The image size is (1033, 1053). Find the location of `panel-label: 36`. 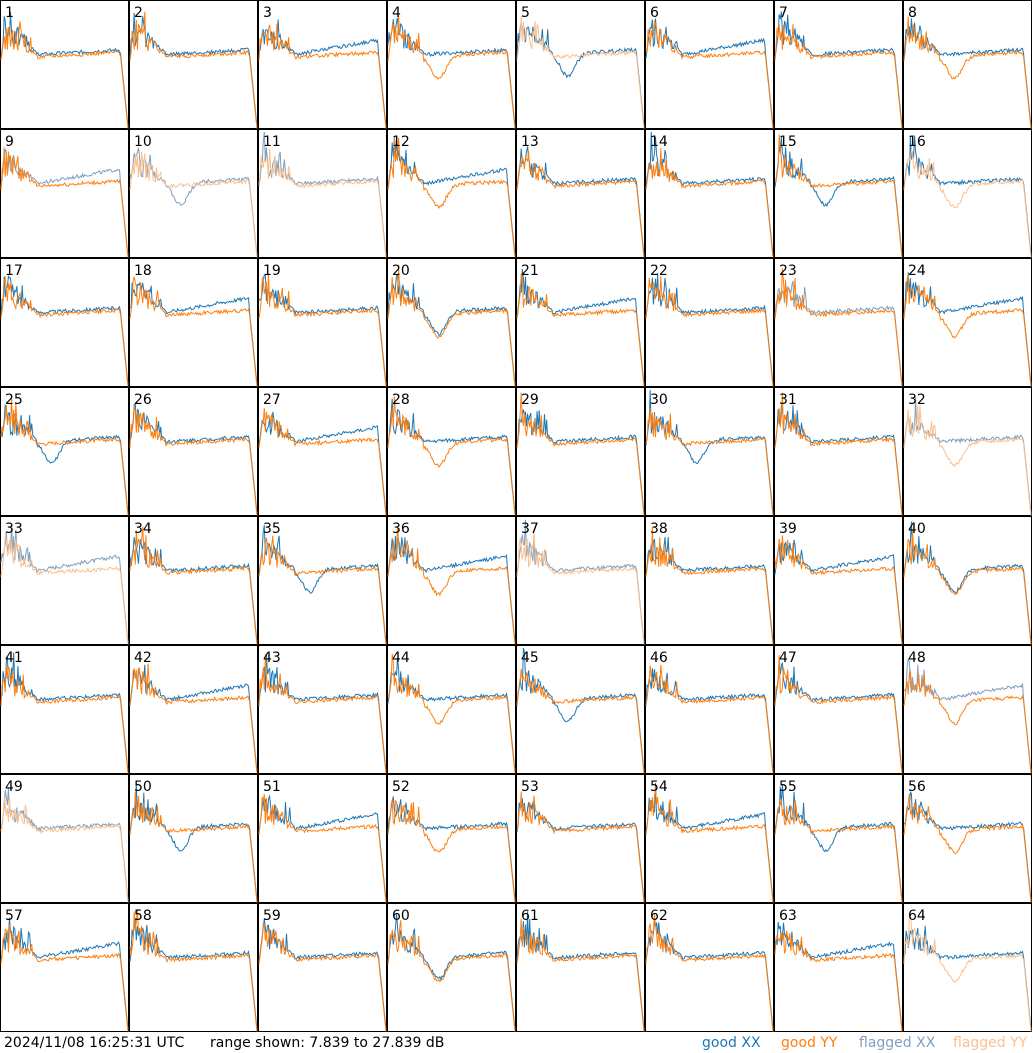

panel-label: 36 is located at coordinates (401, 529).